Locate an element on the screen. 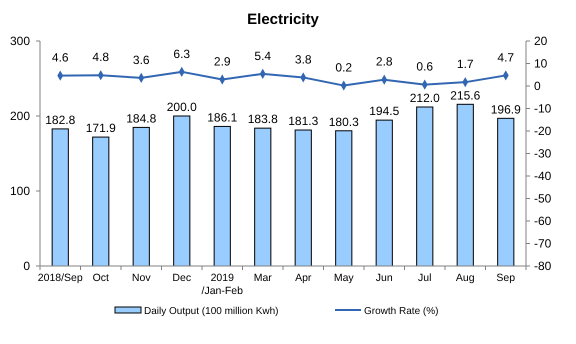 This screenshot has width=576, height=344. y2-tick-label: -50 is located at coordinates (543, 199).